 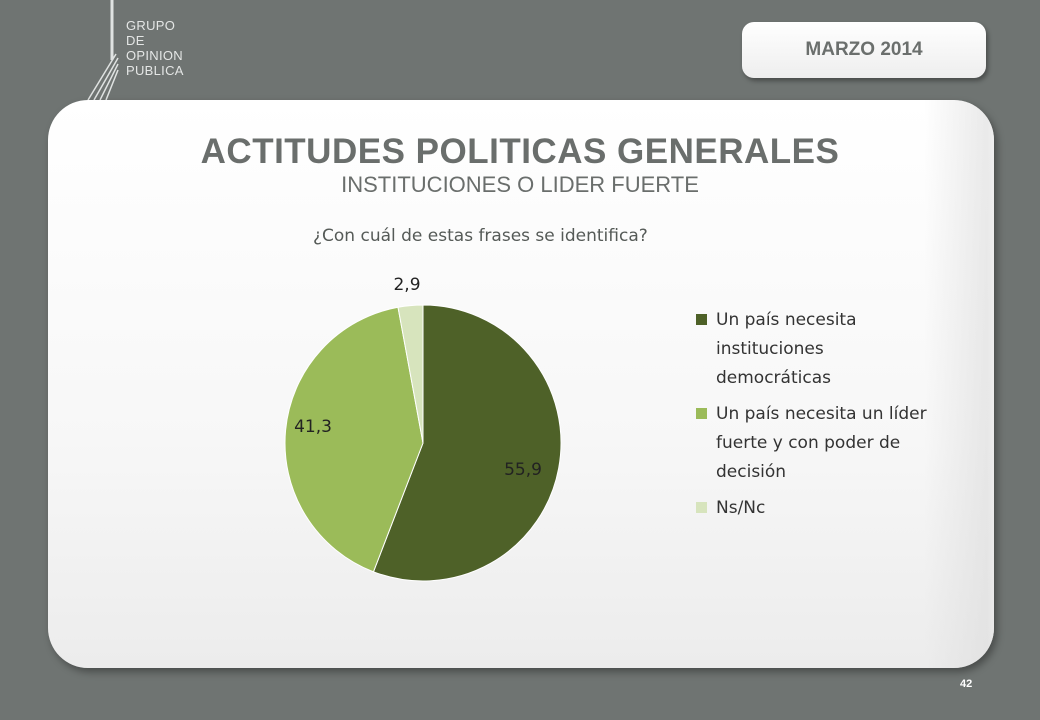 I want to click on date-badge: MARZO 2014, so click(x=864, y=50).